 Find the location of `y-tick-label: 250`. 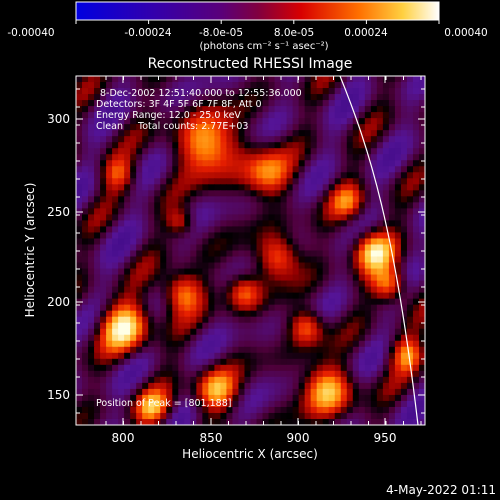

y-tick-label: 250 is located at coordinates (58, 212).